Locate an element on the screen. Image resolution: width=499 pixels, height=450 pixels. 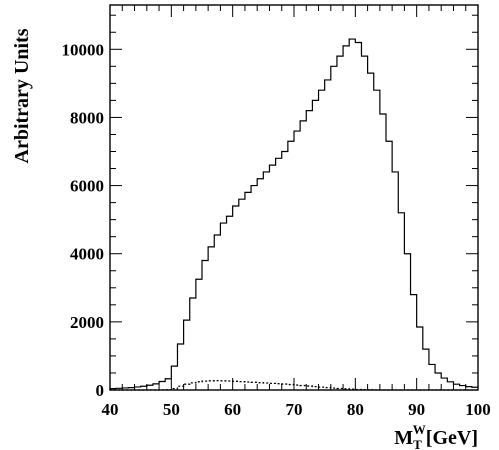
histogram-dotted is located at coordinates (294, 385).